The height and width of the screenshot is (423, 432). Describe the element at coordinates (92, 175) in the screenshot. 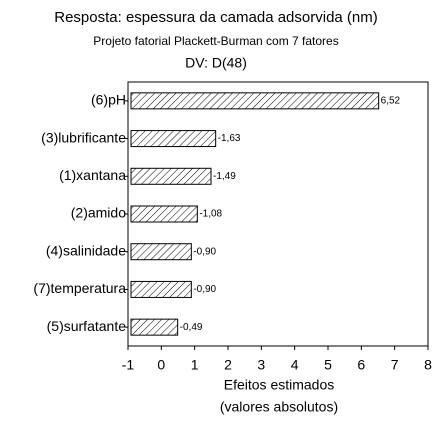

I see `y-tick-label: (1)xantana` at that location.